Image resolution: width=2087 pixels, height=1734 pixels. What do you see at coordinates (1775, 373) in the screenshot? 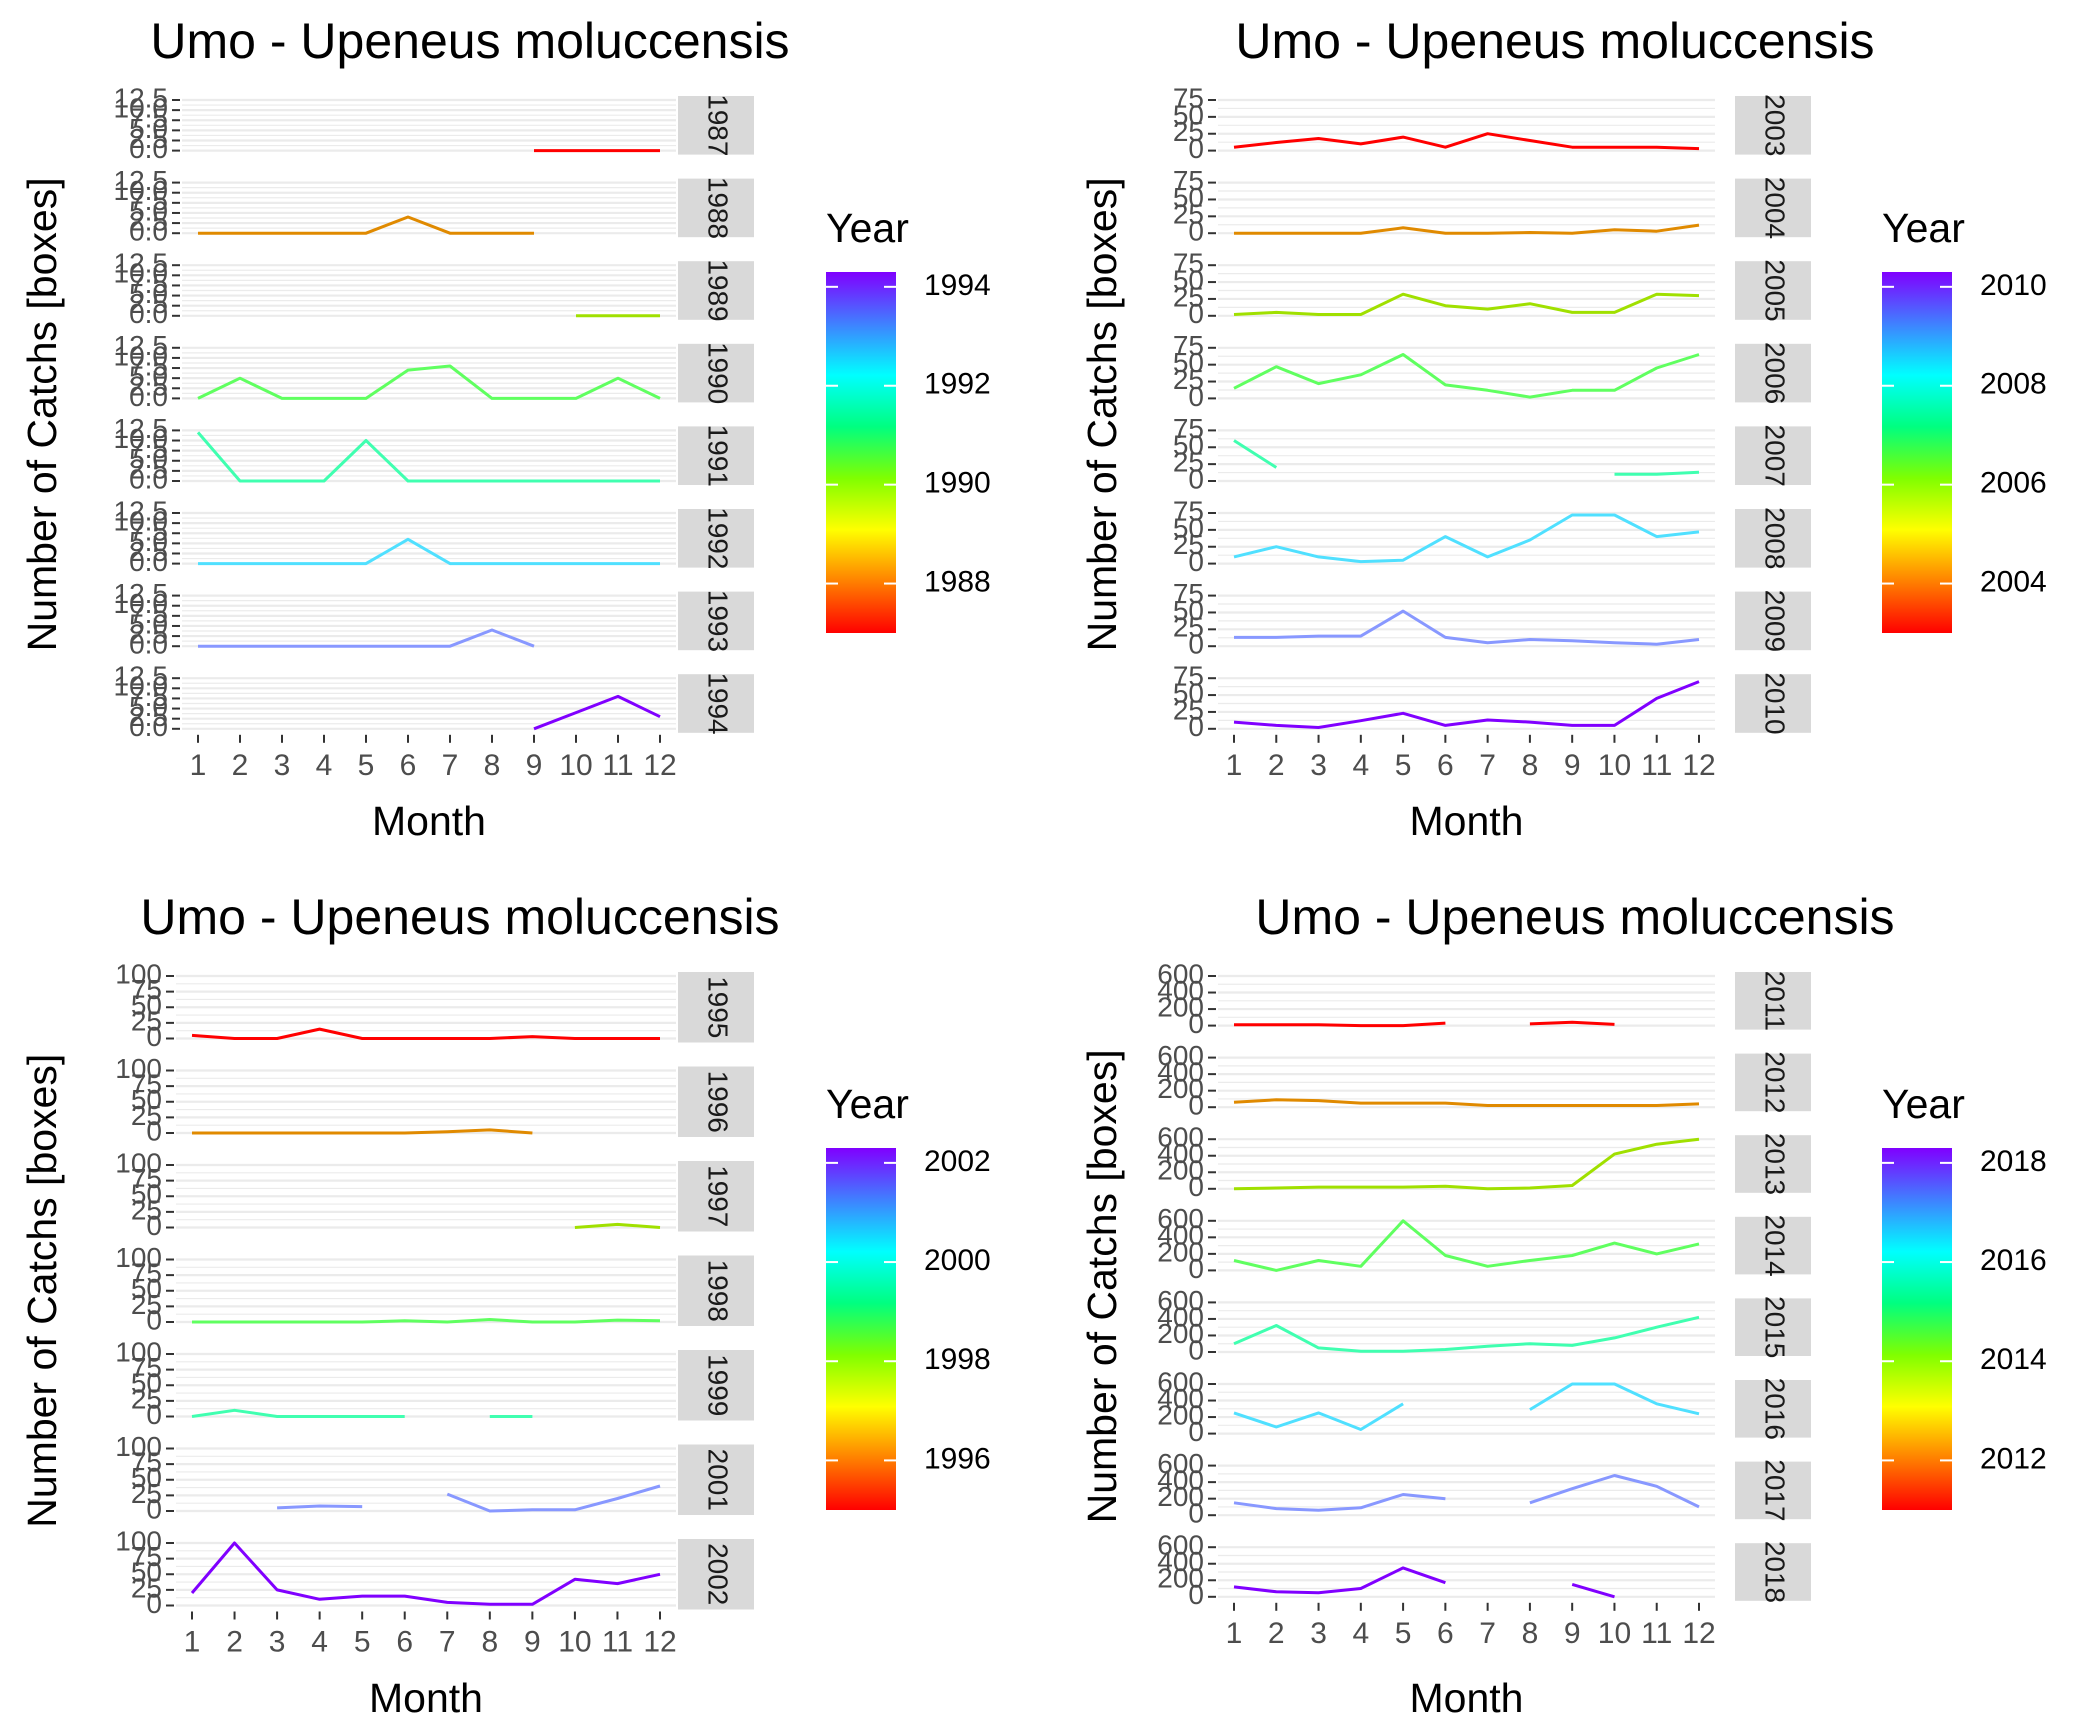
I see `facet-strip-label: 2006` at bounding box center [1775, 373].